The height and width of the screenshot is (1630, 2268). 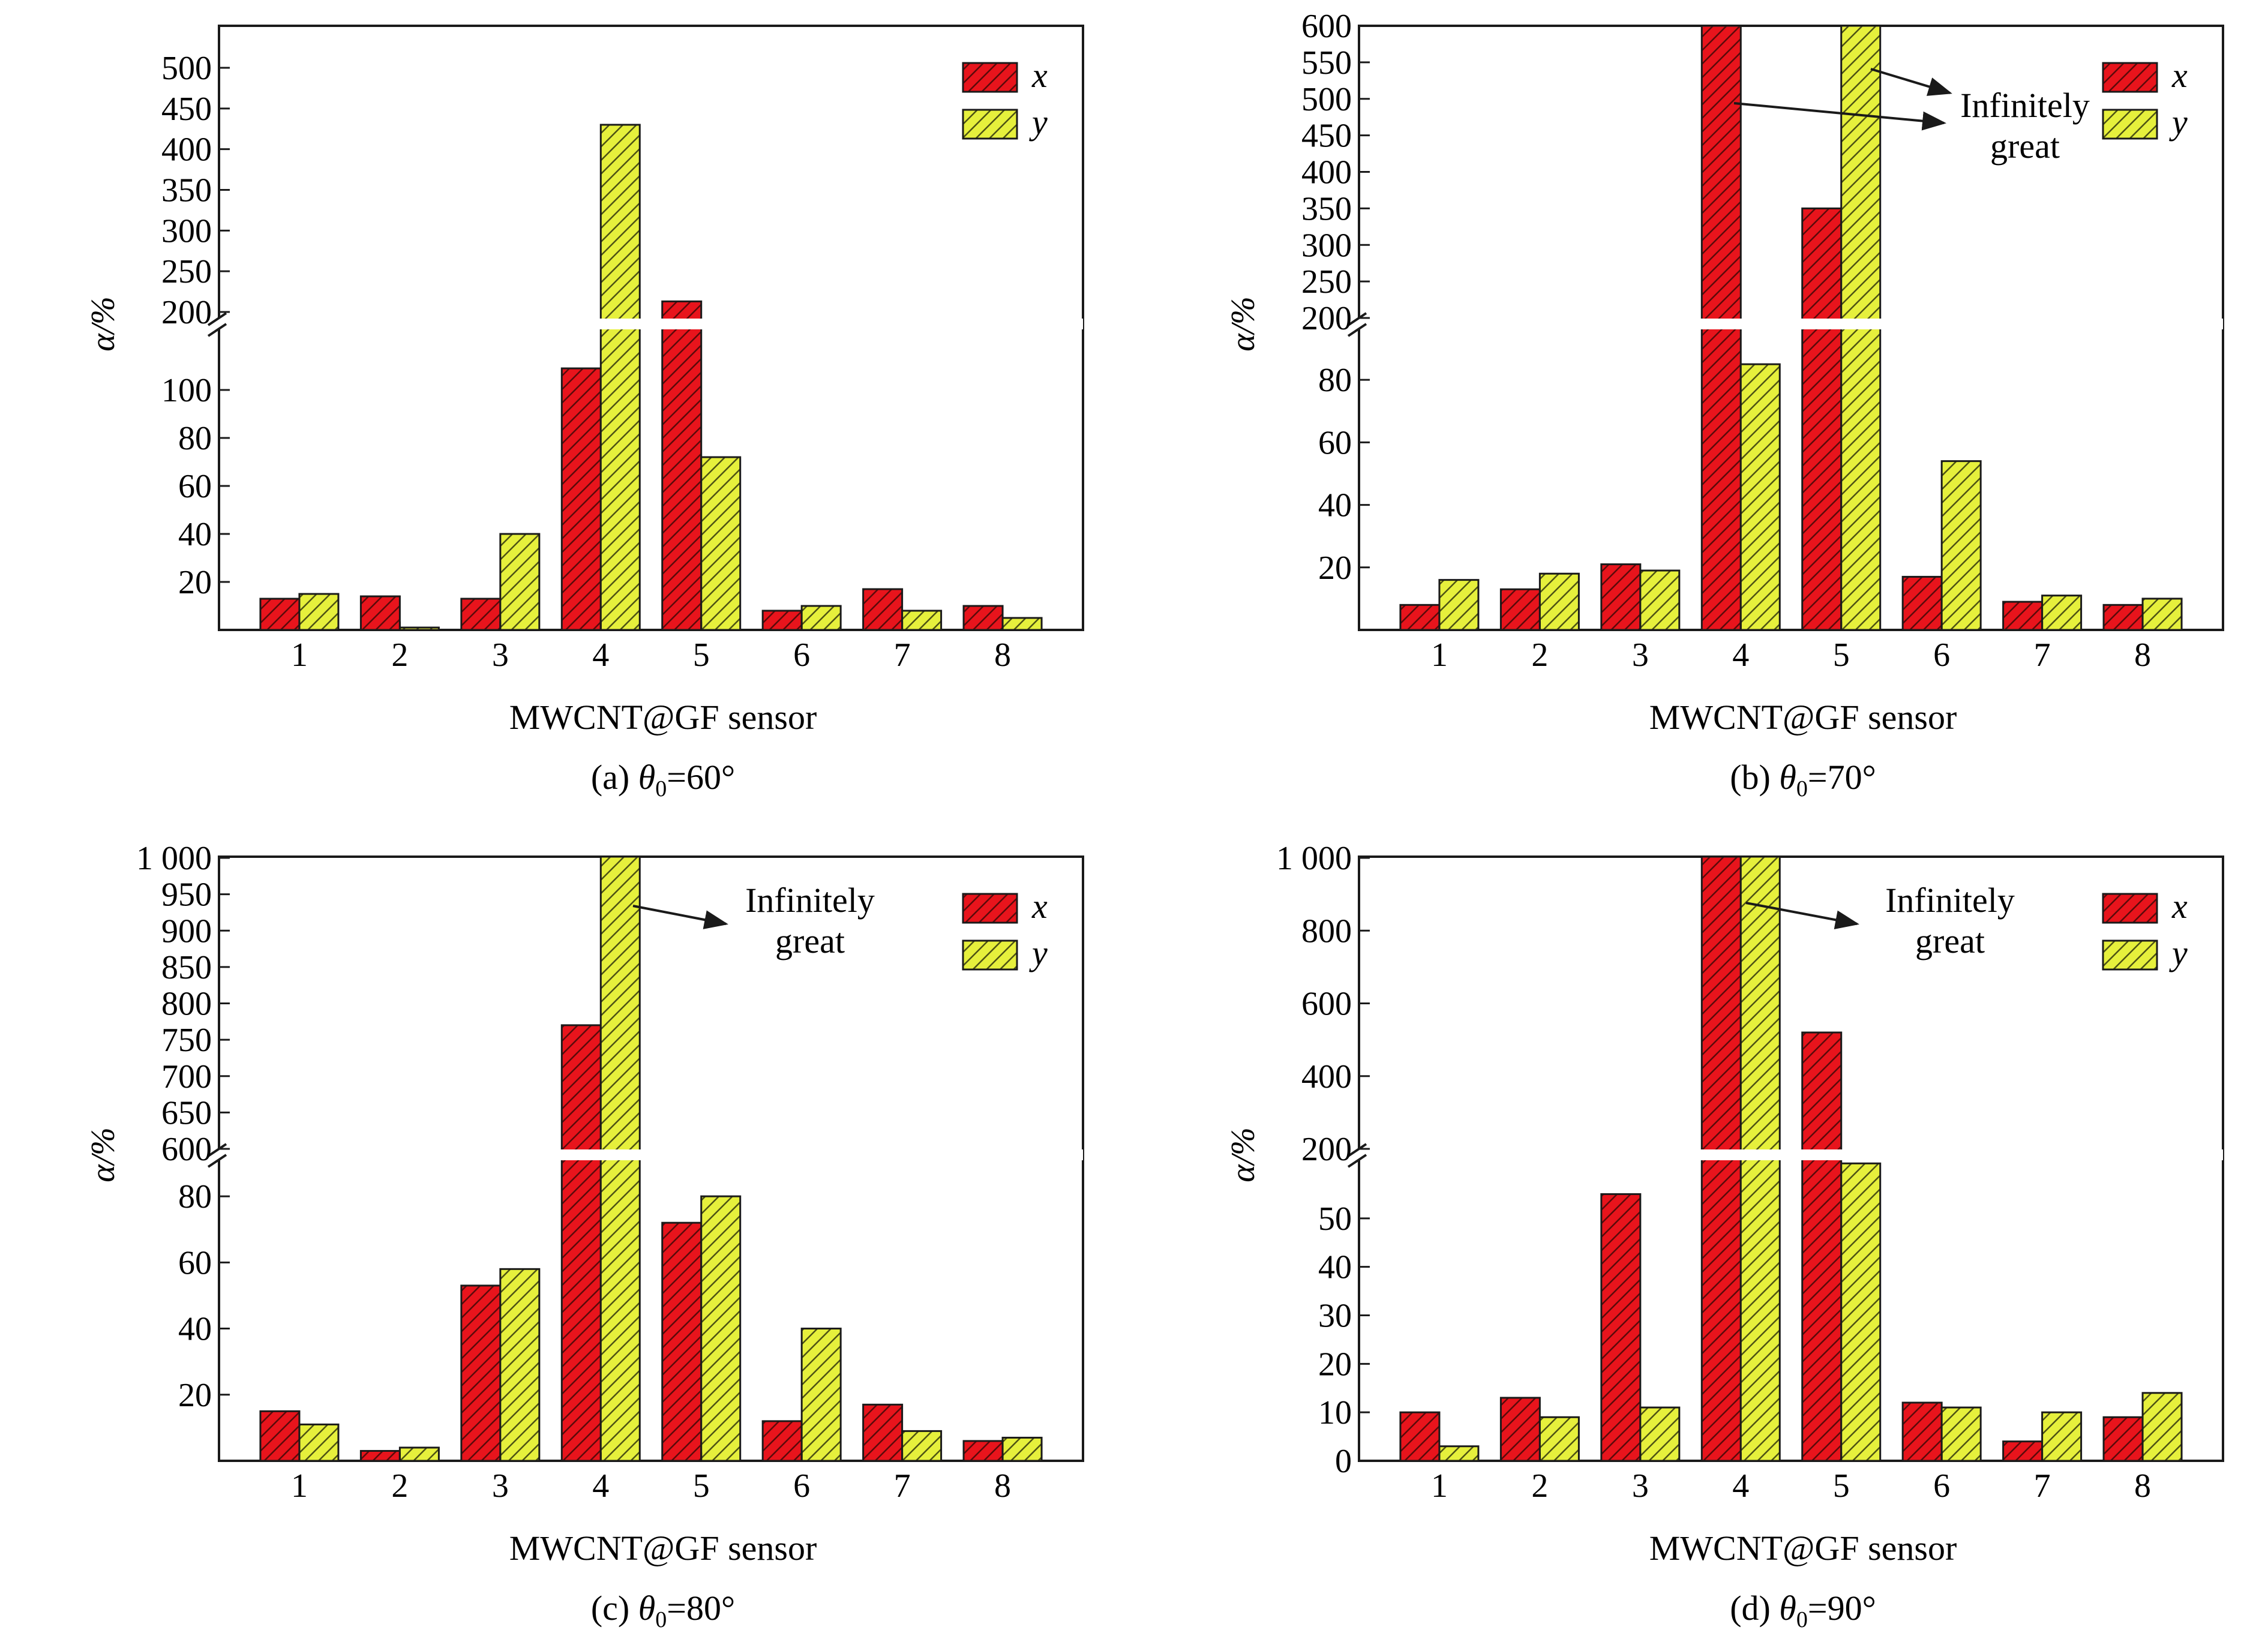 What do you see at coordinates (187, 68) in the screenshot?
I see `y-tick-label: 500` at bounding box center [187, 68].